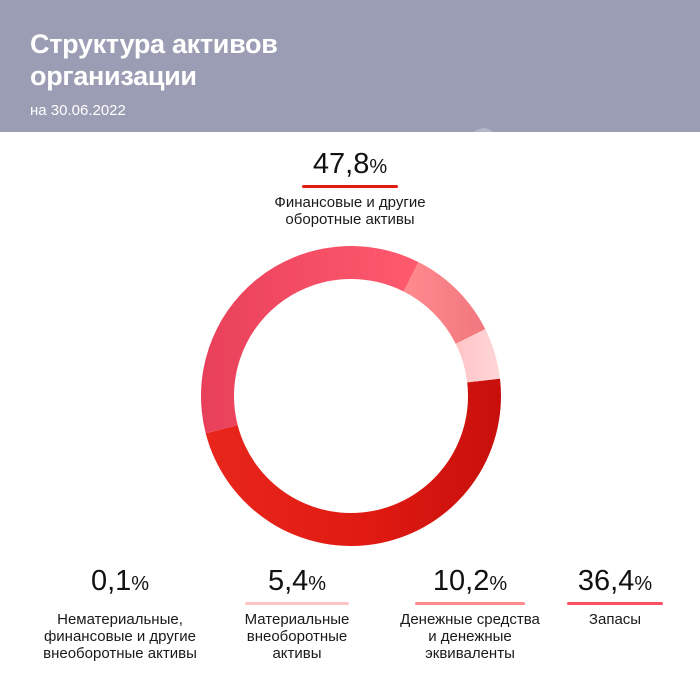 This screenshot has width=700, height=700. I want to click on value-label: 36,4%, so click(615, 581).